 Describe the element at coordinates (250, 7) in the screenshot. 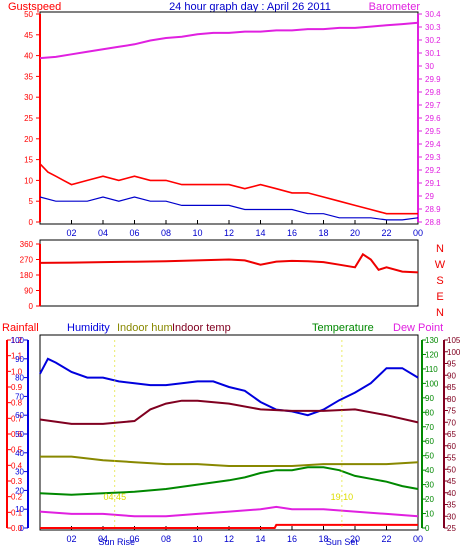

I see `chart-title: 24 hour graph day : April 26 2011` at that location.